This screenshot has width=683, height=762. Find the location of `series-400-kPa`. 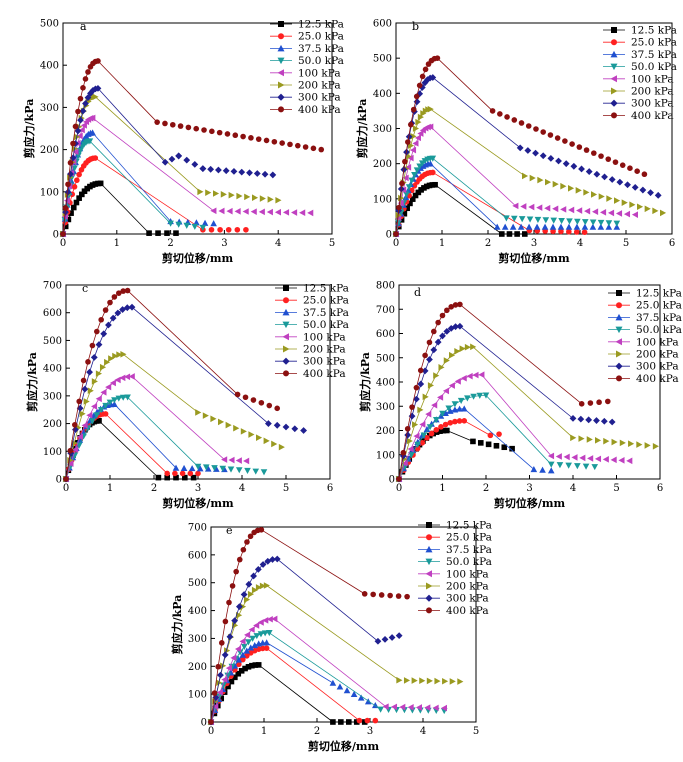

series-400-kPa is located at coordinates (520, 146).